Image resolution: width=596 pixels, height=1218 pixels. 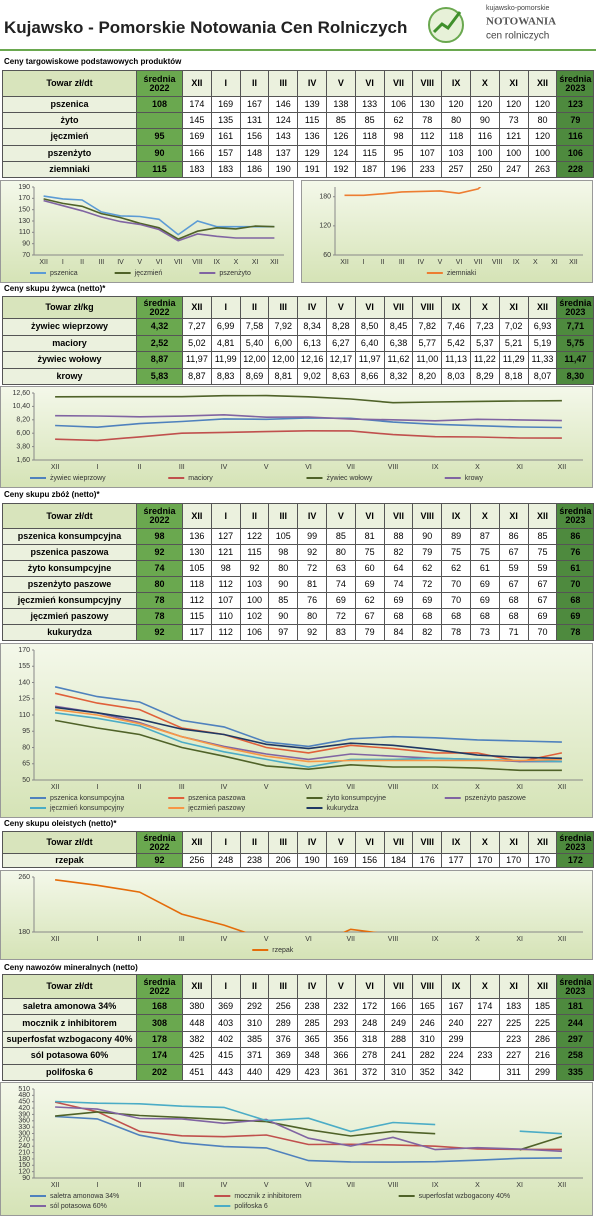 What do you see at coordinates (312, 552) in the screenshot?
I see `cell: 92` at bounding box center [312, 552].